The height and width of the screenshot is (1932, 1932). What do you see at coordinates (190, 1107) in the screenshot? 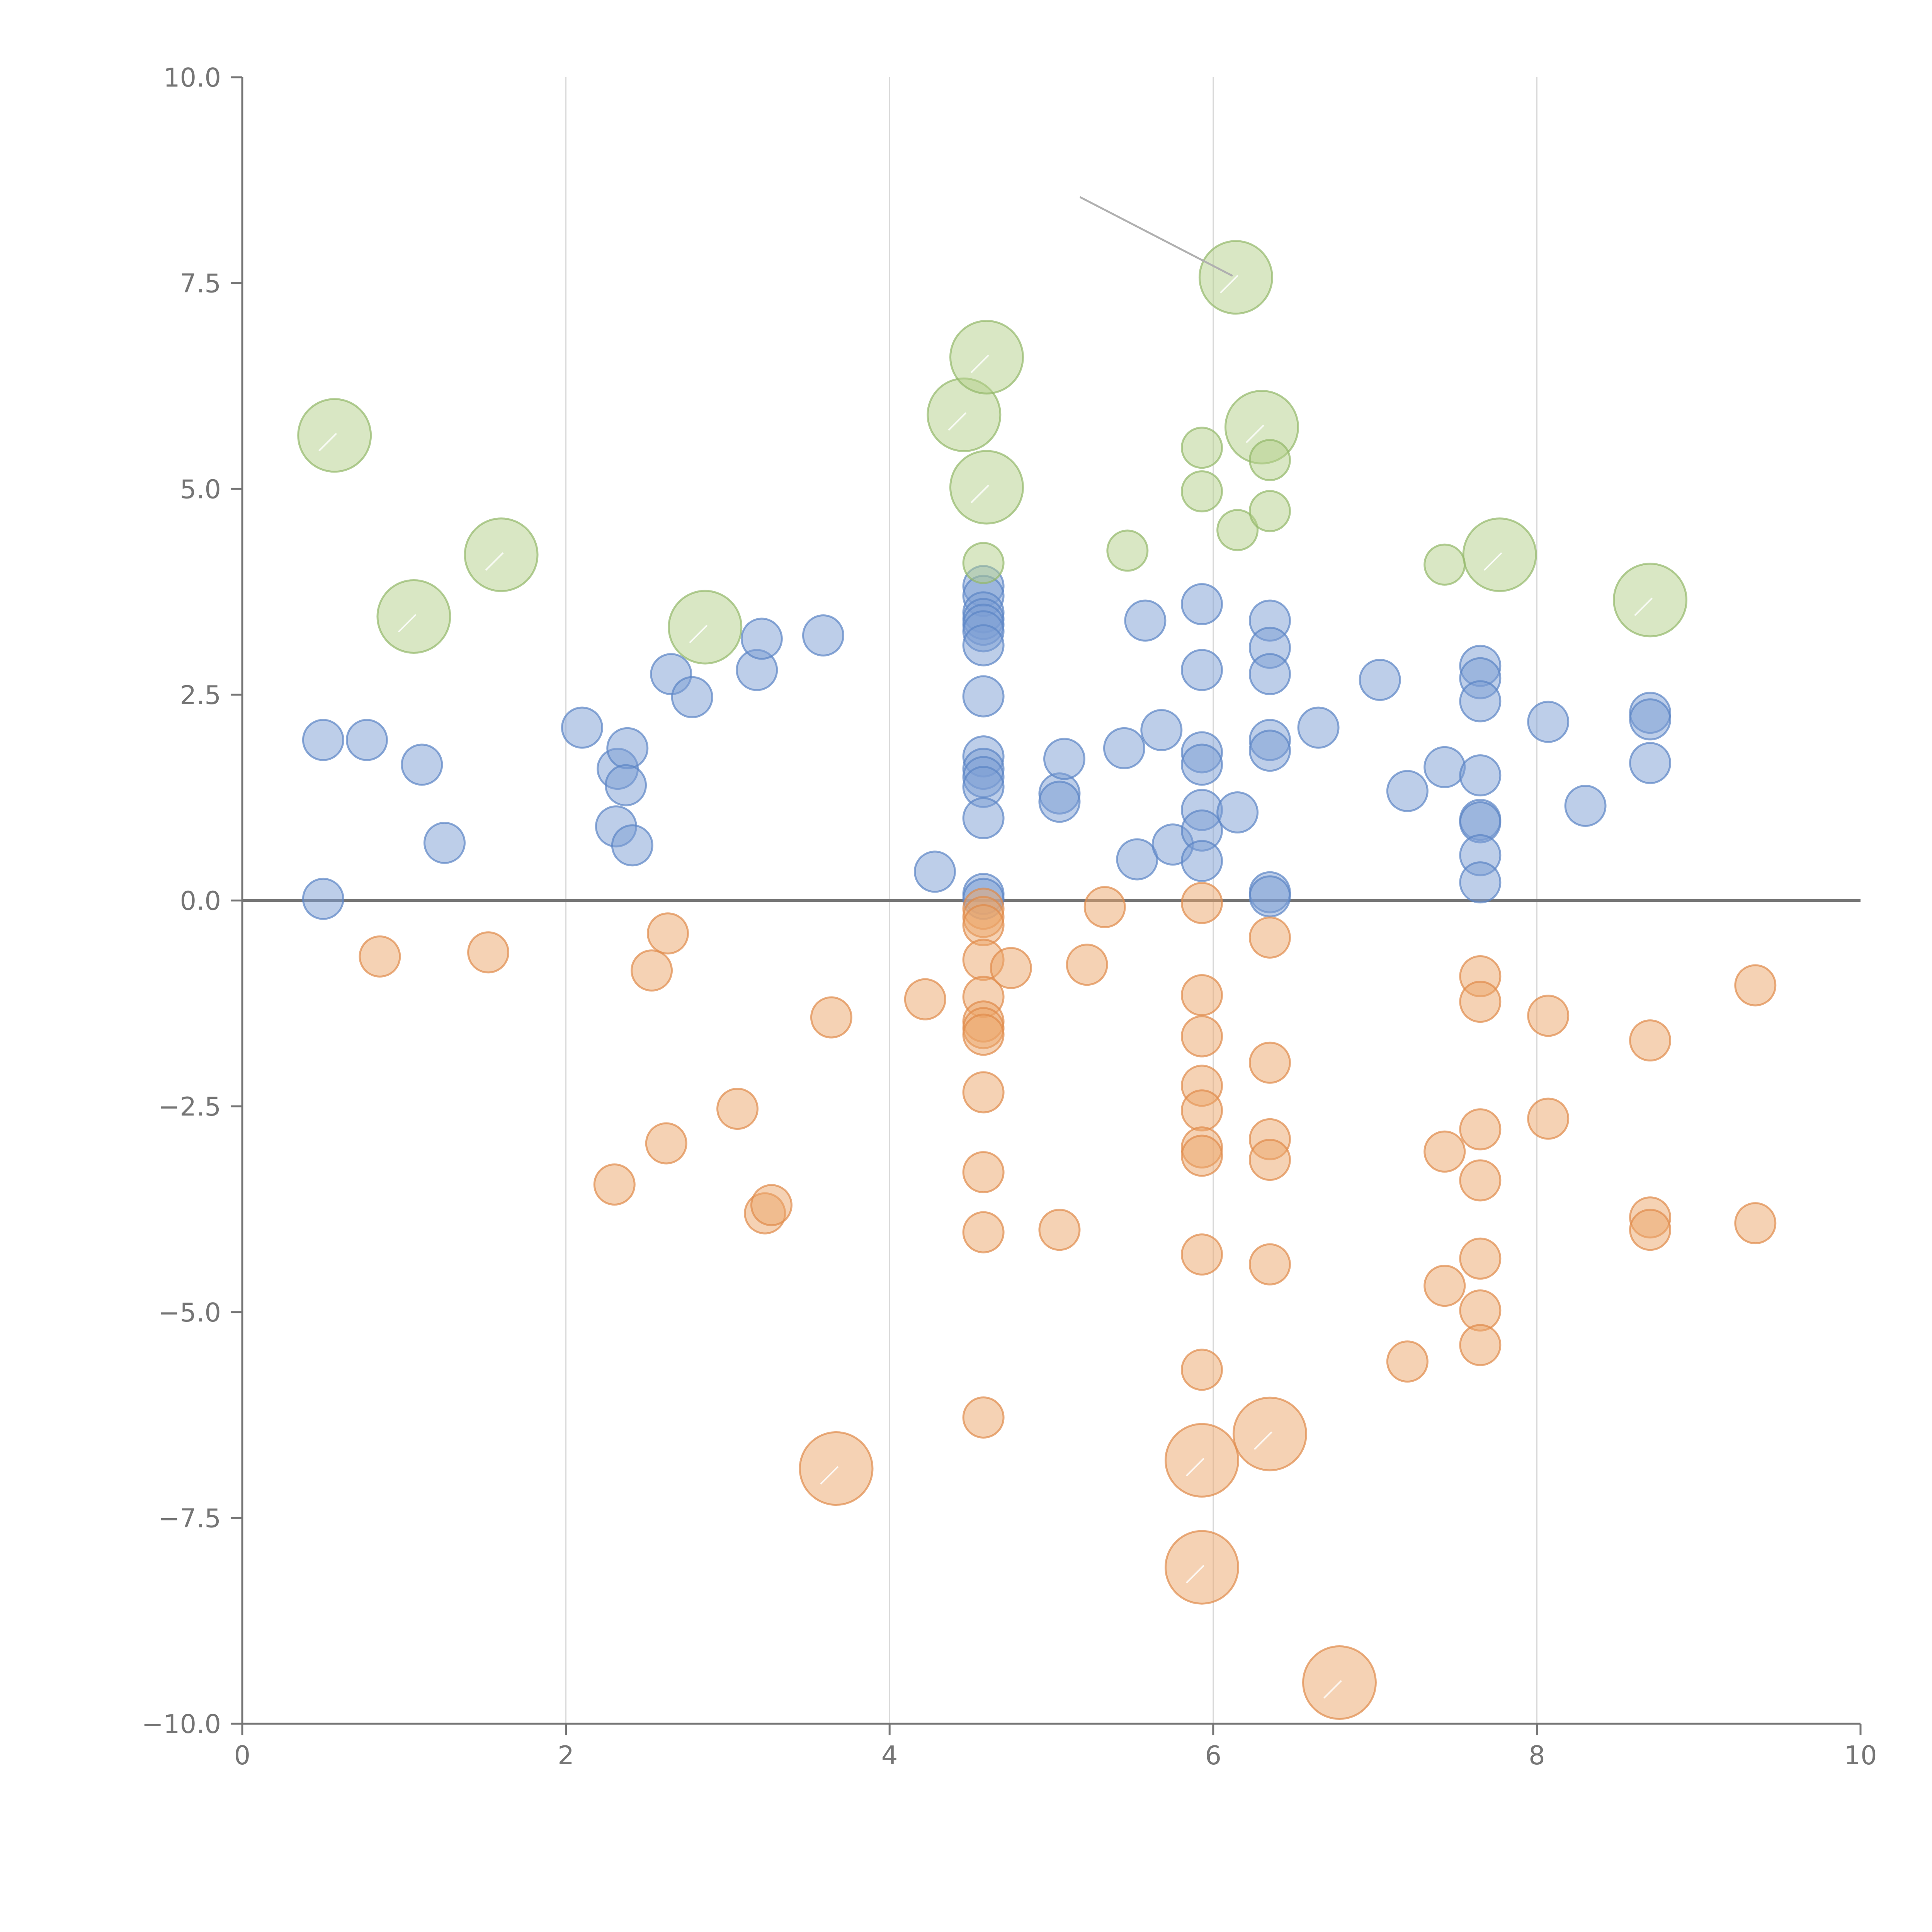
I see `y-tick-label: −2.5` at bounding box center [190, 1107].